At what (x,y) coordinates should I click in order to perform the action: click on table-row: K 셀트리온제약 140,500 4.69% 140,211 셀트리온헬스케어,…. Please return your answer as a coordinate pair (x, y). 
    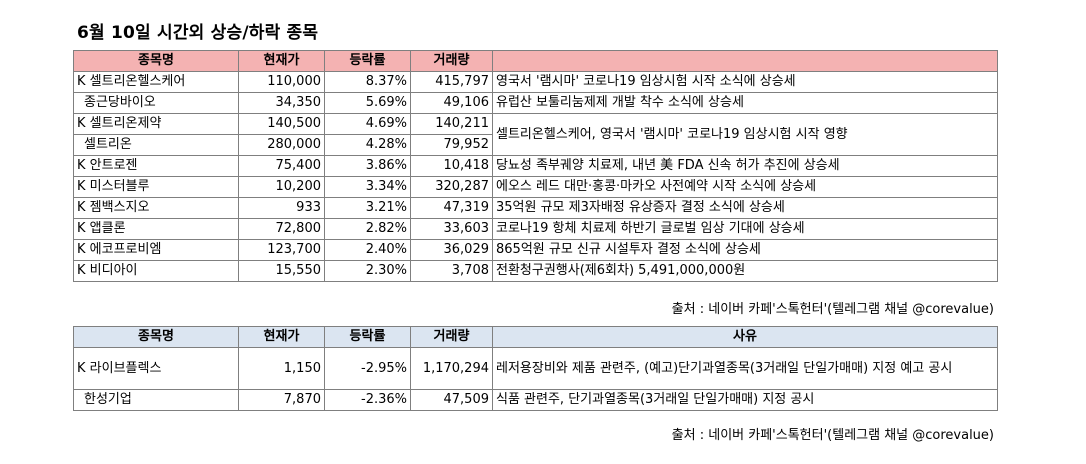
    Looking at the image, I should click on (535, 134).